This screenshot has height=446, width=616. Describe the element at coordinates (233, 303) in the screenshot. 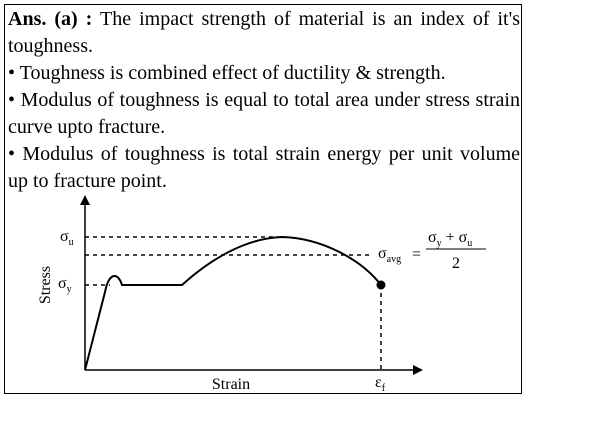

I see `stress-strain-curve` at that location.